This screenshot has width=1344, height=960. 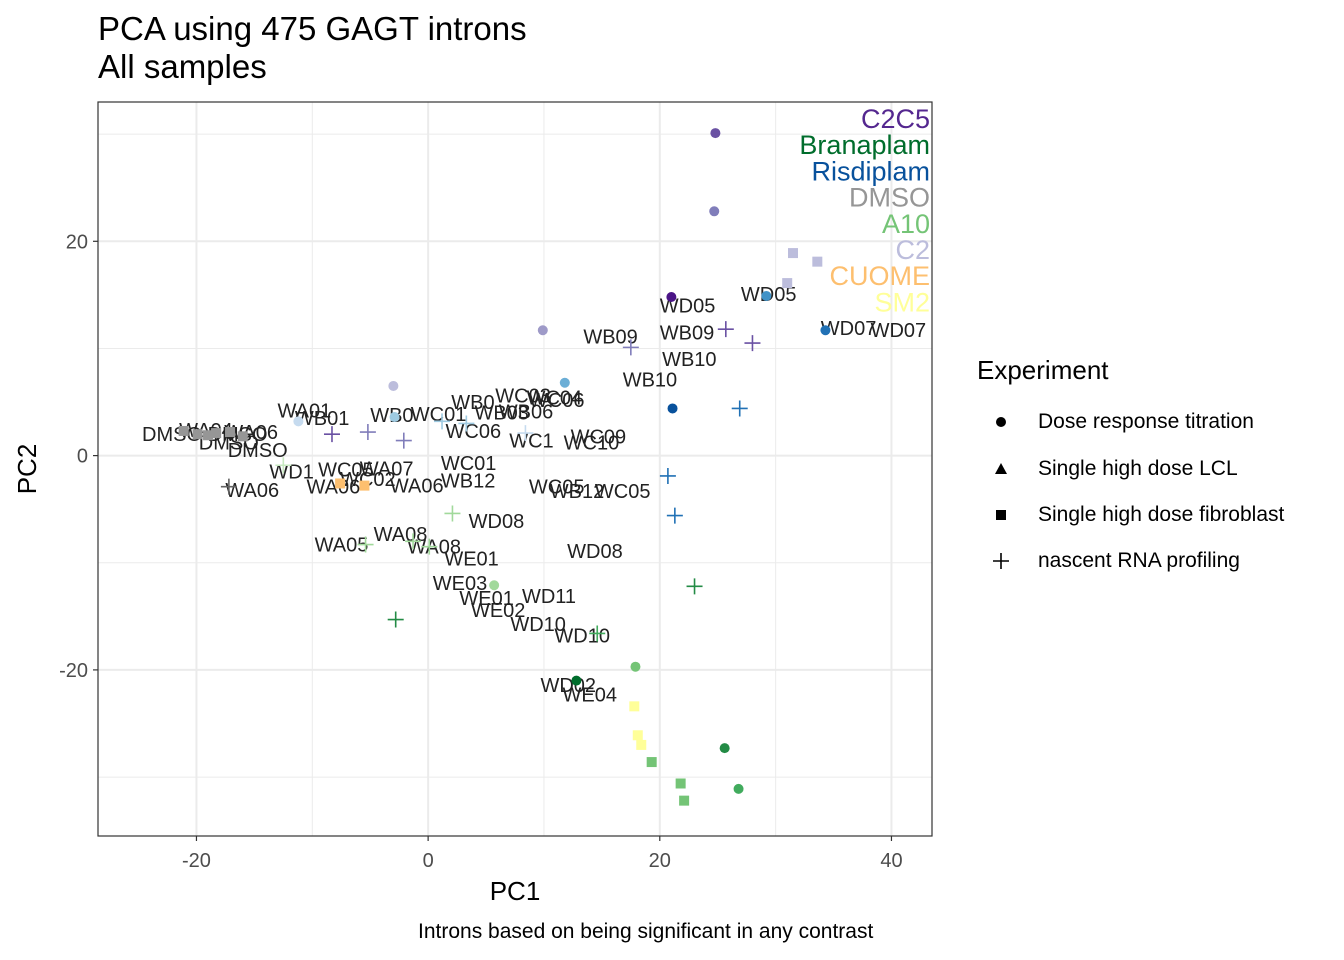 I want to click on legend-item-single-high-dose-fibroblast: Single high dose fibroblast, so click(x=1137, y=515).